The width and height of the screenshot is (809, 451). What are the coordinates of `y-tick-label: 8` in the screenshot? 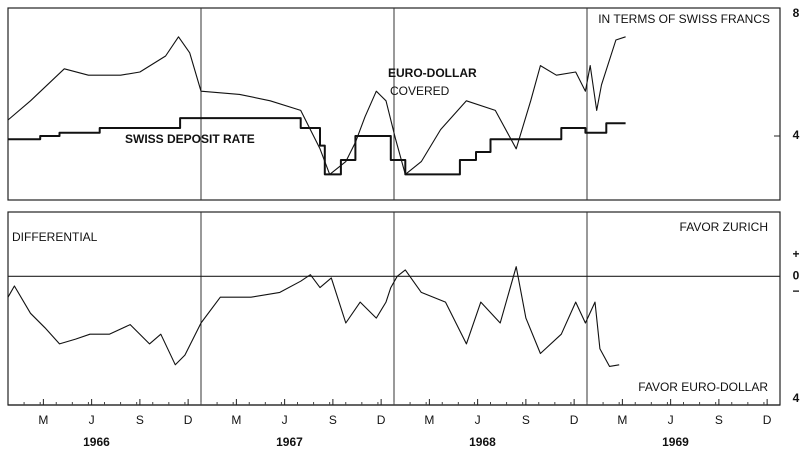 It's located at (796, 13).